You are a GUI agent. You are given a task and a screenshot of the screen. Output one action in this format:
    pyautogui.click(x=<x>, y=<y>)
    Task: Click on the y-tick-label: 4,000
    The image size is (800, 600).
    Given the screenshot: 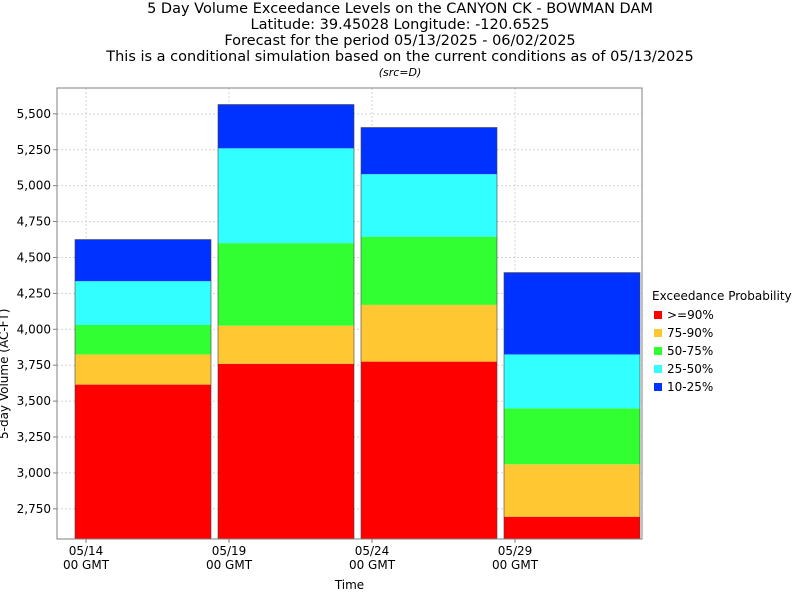 What is the action you would take?
    pyautogui.click(x=34, y=329)
    